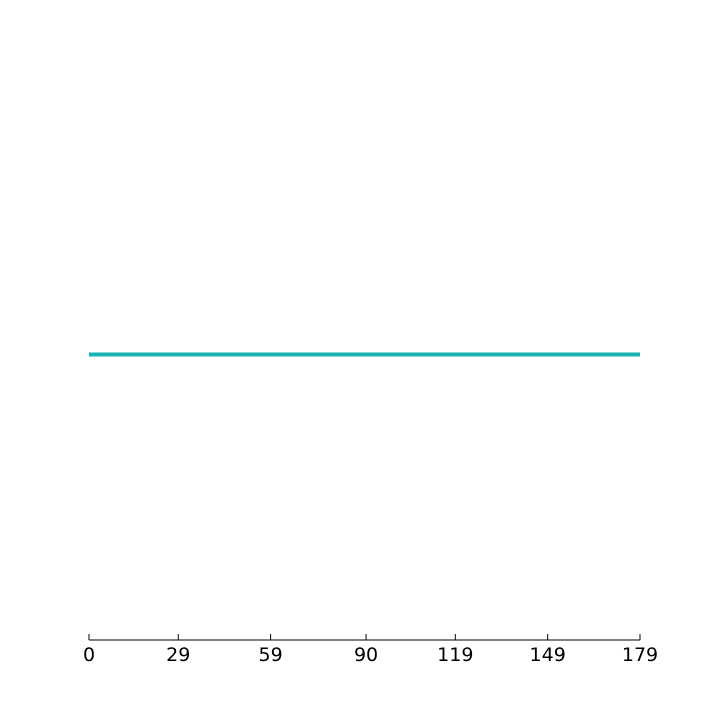 Image resolution: width=712 pixels, height=712 pixels. I want to click on x-tick-label-149: 149, so click(548, 655).